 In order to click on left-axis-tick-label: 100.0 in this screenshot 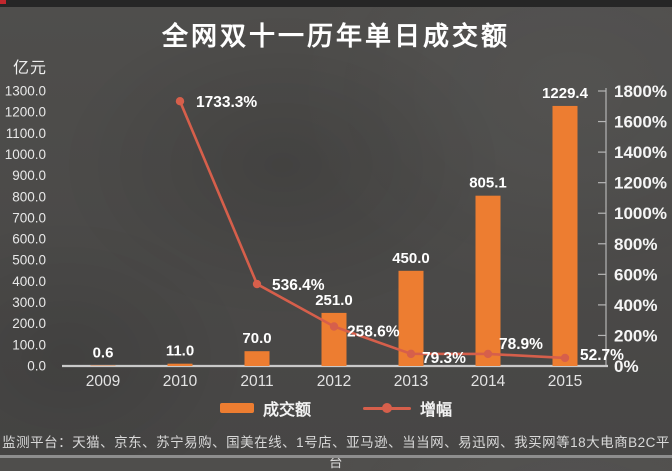, I will do `click(29, 344)`.